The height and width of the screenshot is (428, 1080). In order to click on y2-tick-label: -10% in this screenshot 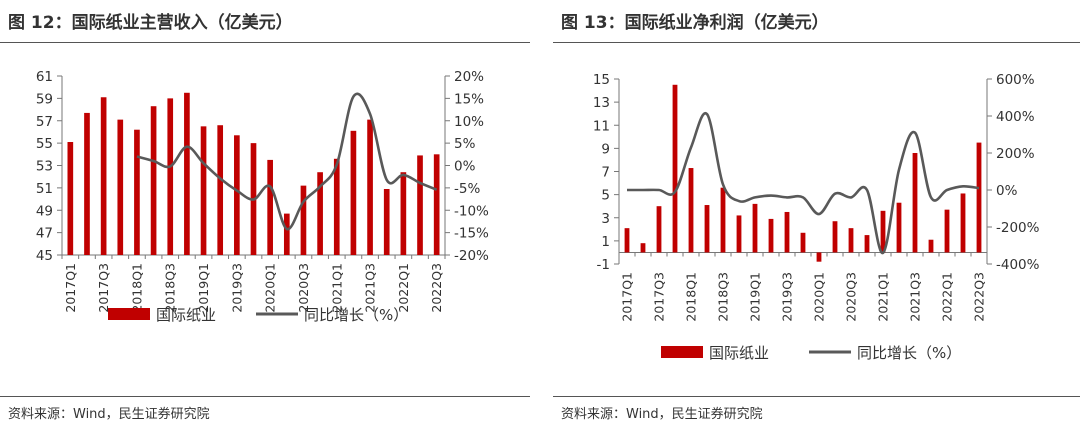, I will do `click(471, 211)`.